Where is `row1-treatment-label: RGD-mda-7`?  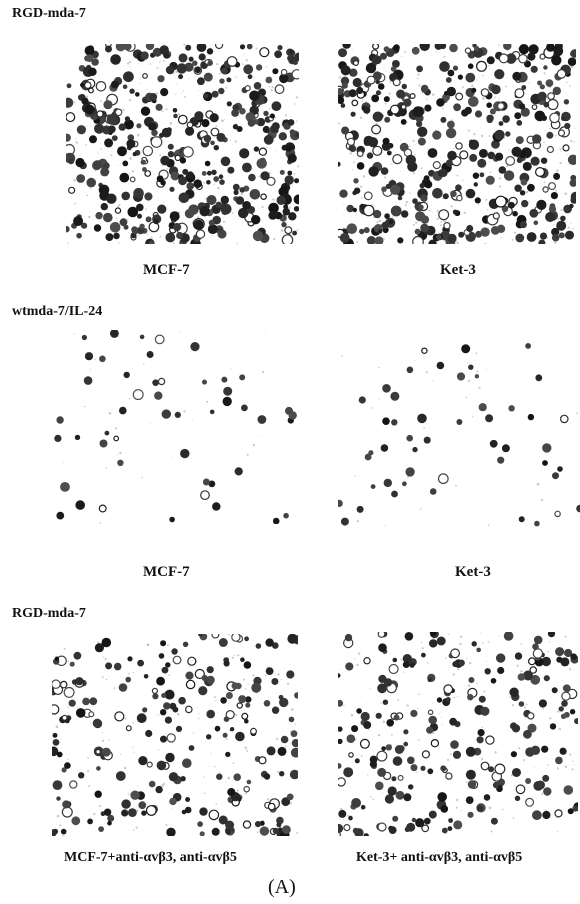
row1-treatment-label: RGD-mda-7 is located at coordinates (49, 13).